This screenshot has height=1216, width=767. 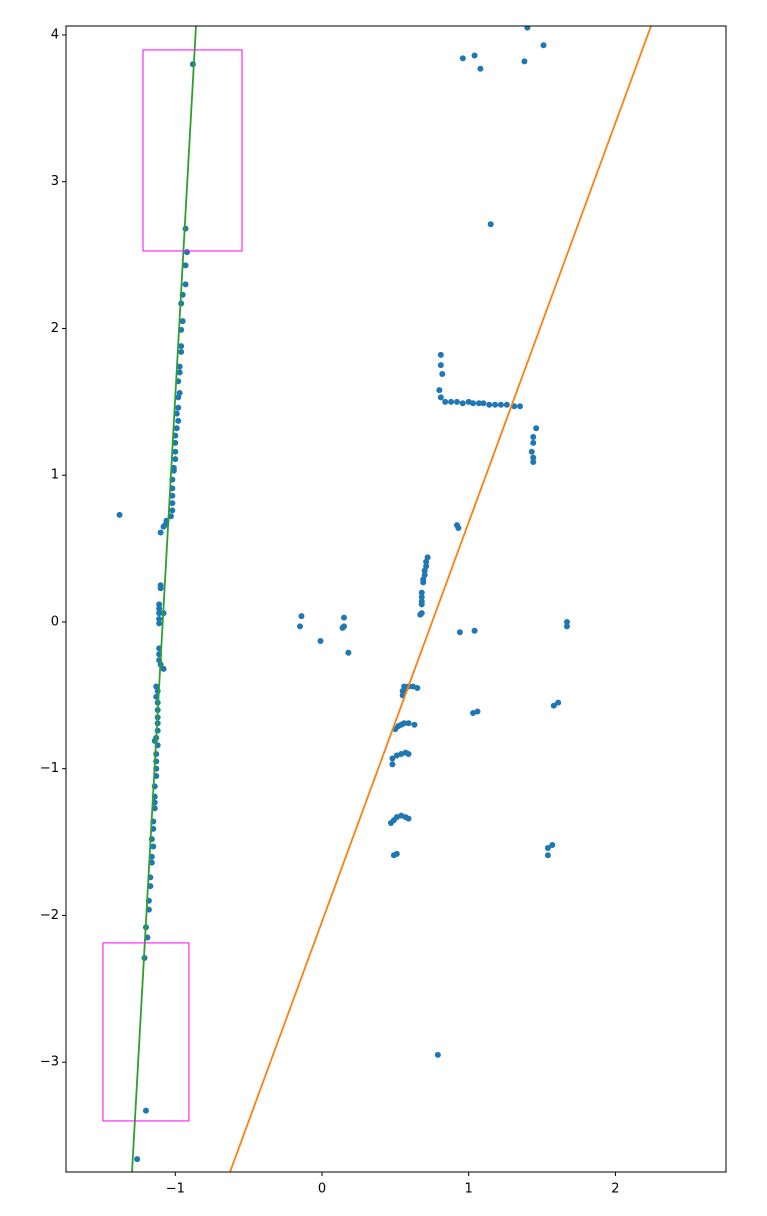 What do you see at coordinates (49, 768) in the screenshot?
I see `y-tick-label: −1` at bounding box center [49, 768].